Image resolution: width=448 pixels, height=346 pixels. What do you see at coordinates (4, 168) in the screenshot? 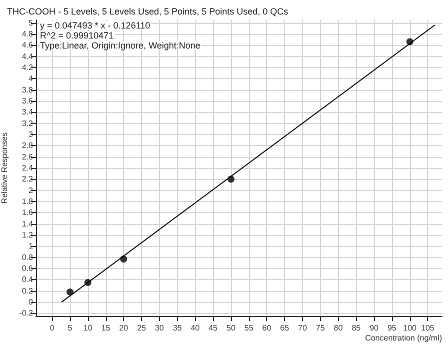
I see `y-axis-title: Relative Responses` at bounding box center [4, 168].